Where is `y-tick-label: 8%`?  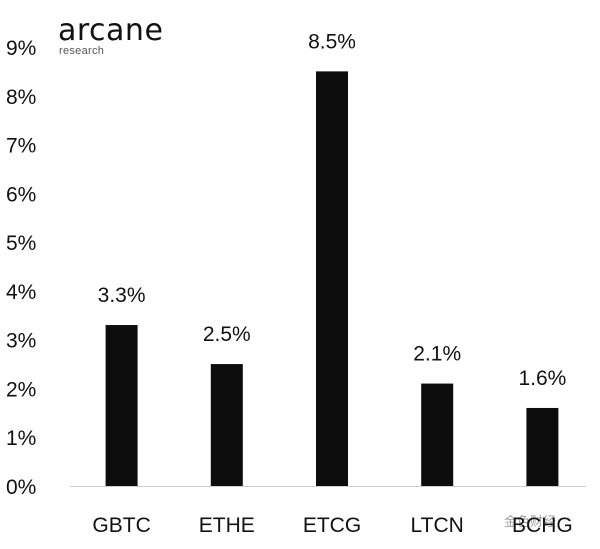 y-tick-label: 8% is located at coordinates (21, 97).